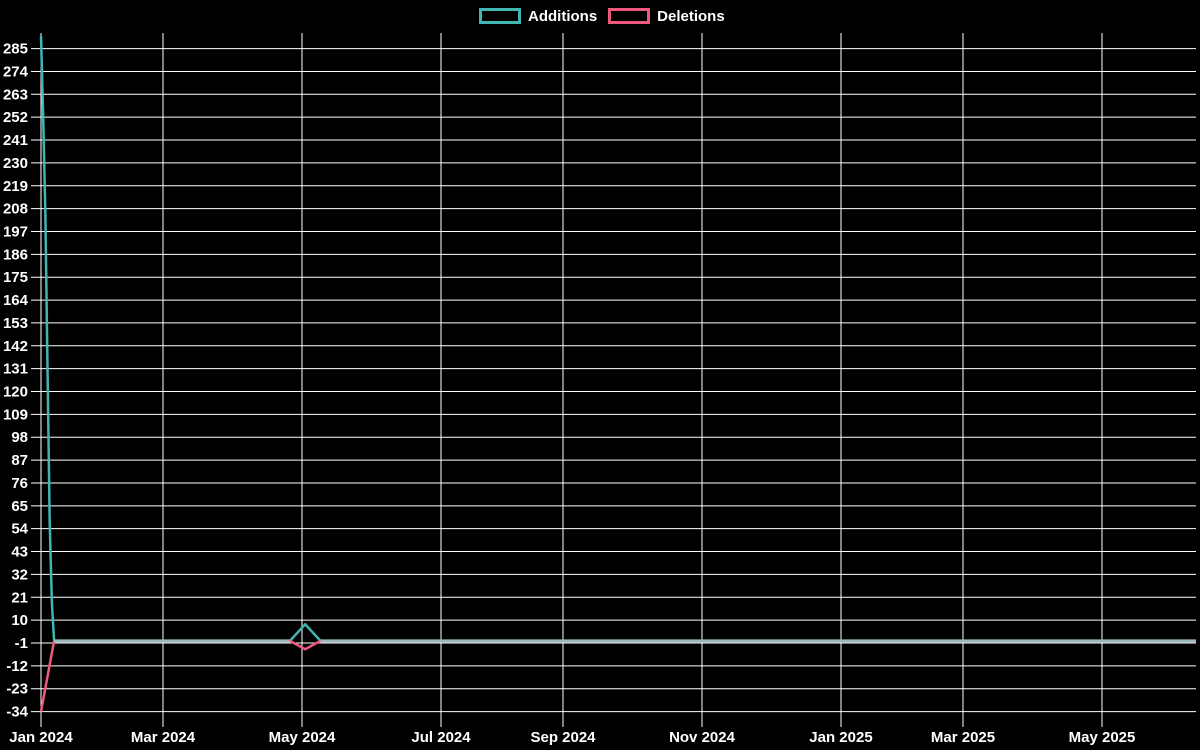 The height and width of the screenshot is (750, 1200). I want to click on x-tick-label: Nov 2024, so click(702, 737).